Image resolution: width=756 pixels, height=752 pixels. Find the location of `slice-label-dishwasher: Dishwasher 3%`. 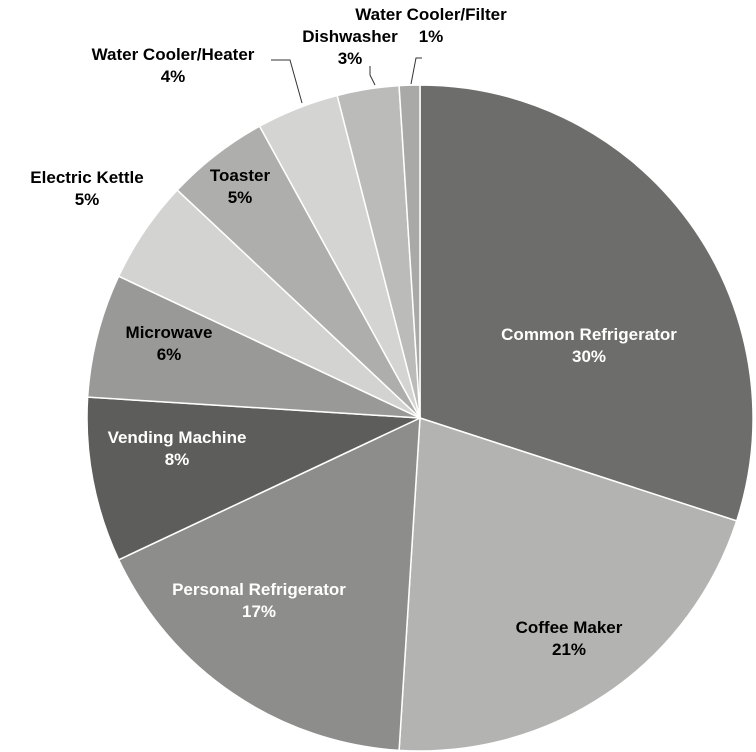

slice-label-dishwasher: Dishwasher 3% is located at coordinates (350, 47).